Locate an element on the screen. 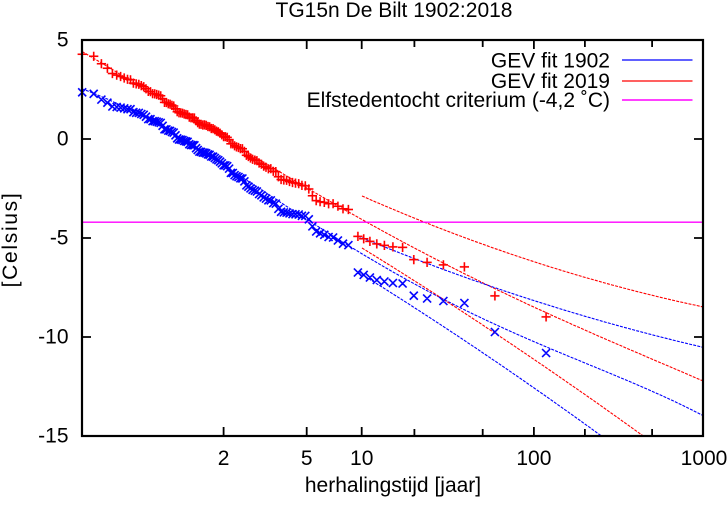 This screenshot has width=727, height=505. svg-text: GEV fit 2019 is located at coordinates (550, 81).